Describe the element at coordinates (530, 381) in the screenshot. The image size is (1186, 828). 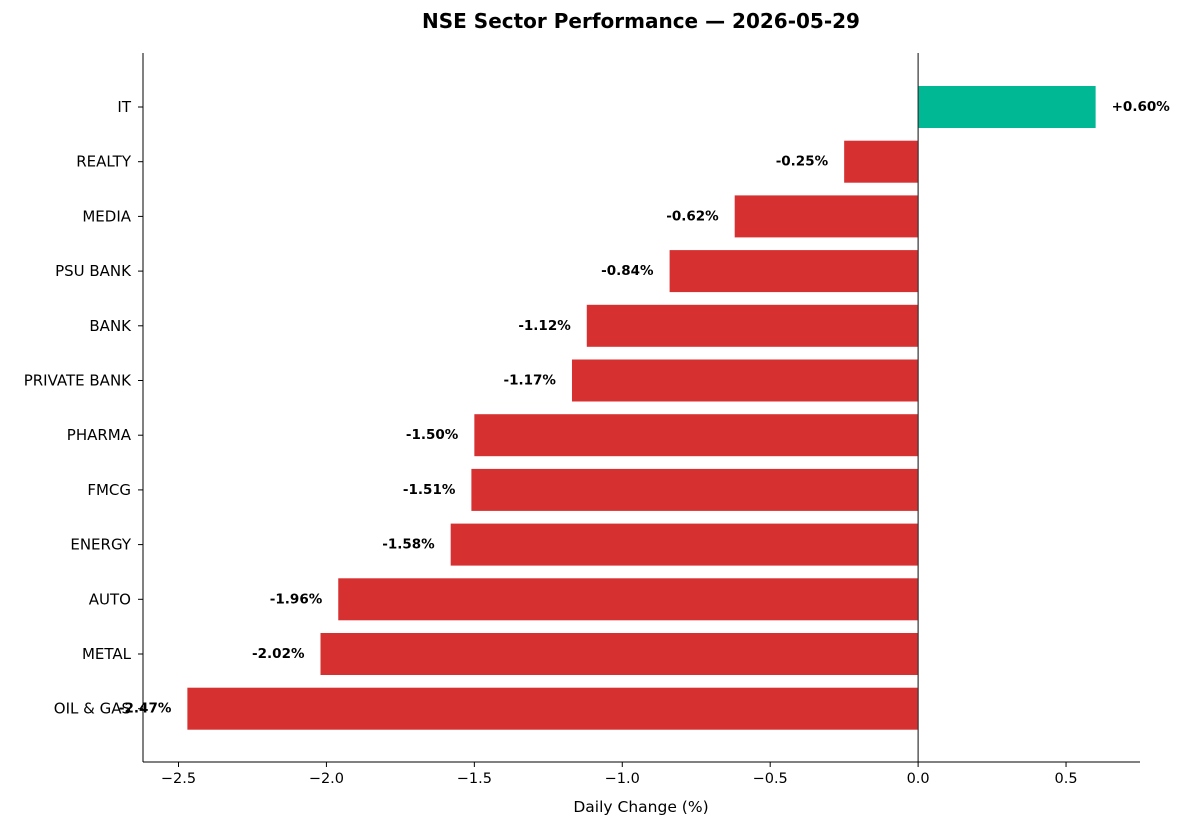
I see `data-label: -1.17%` at that location.